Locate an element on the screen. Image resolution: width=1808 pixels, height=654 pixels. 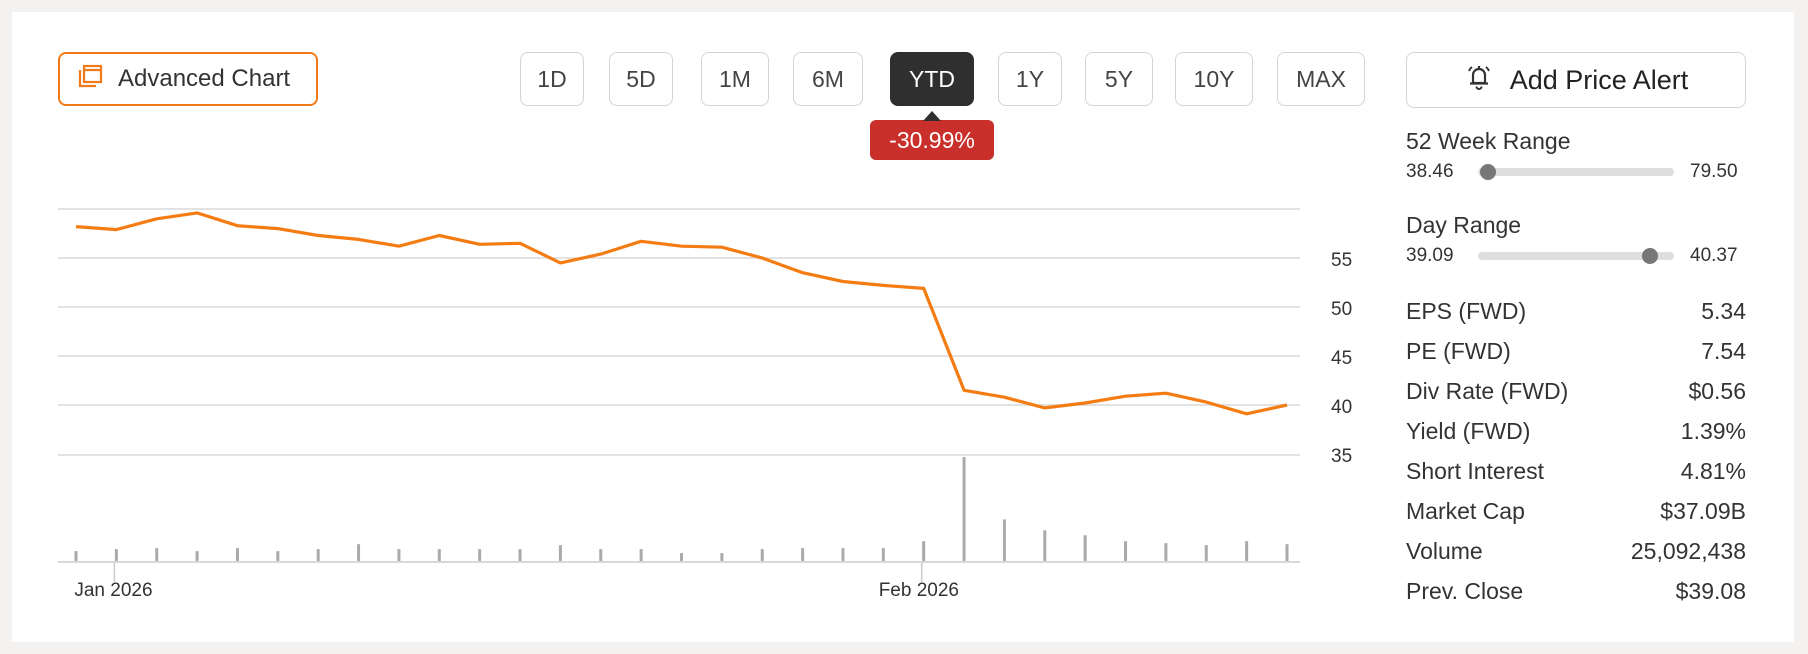
range-button-6m: 6M is located at coordinates (828, 79).